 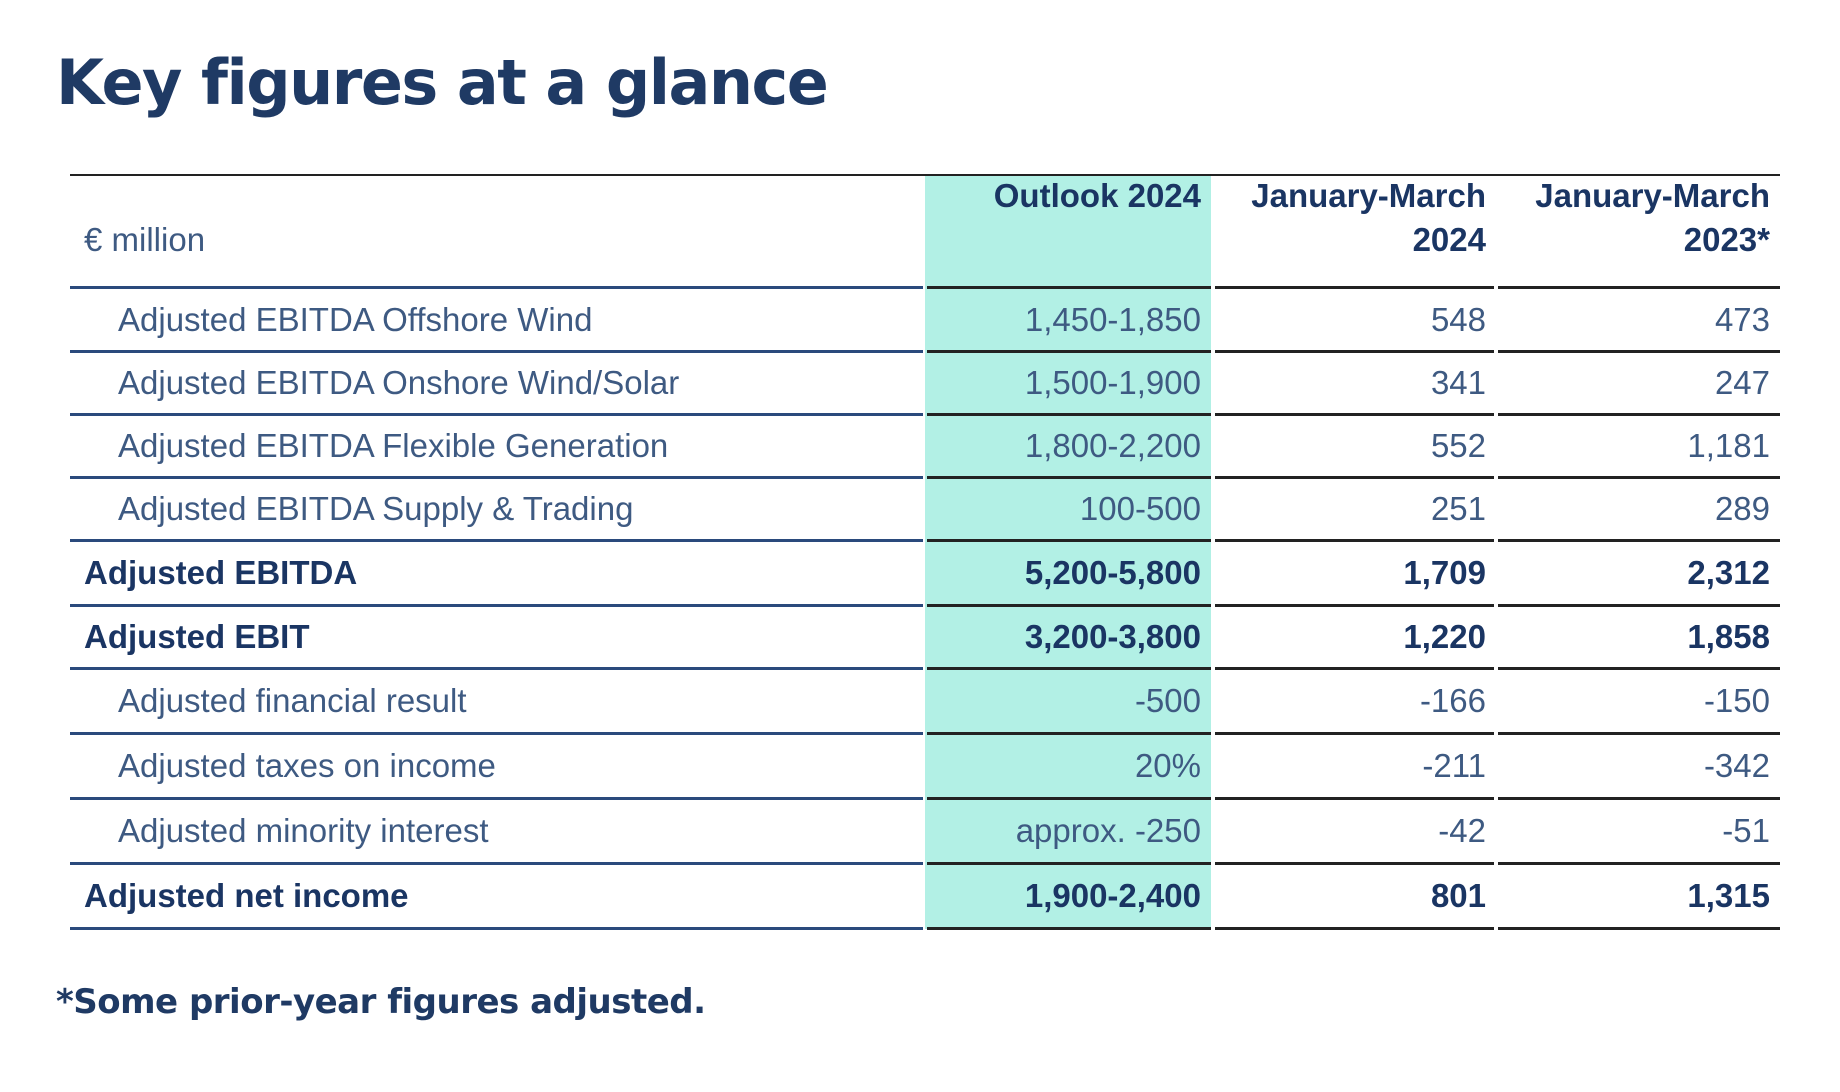 What do you see at coordinates (221, 572) in the screenshot?
I see `row-label: Adjusted EBITDA` at bounding box center [221, 572].